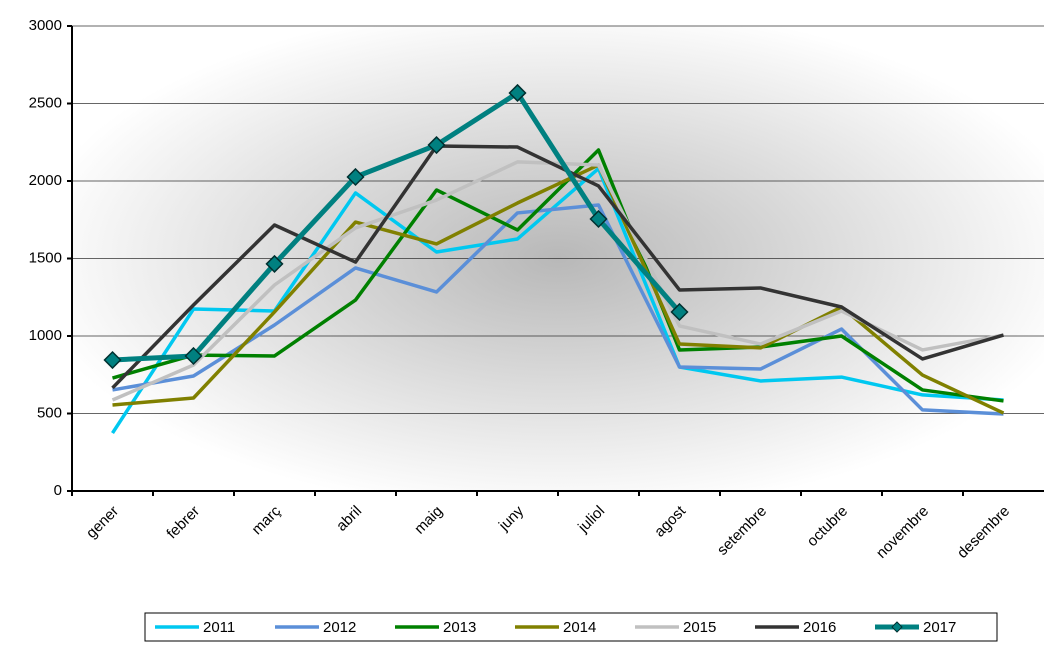 This screenshot has height=647, width=1048. Describe the element at coordinates (742, 531) in the screenshot. I see `x-tick-label: setembre` at that location.